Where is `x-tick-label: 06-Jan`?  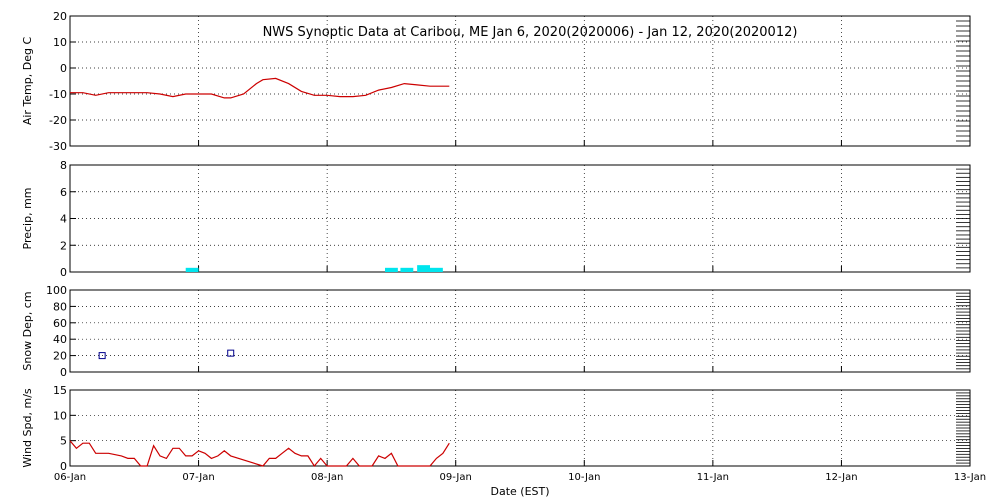
x-tick-label: 06-Jan is located at coordinates (70, 477).